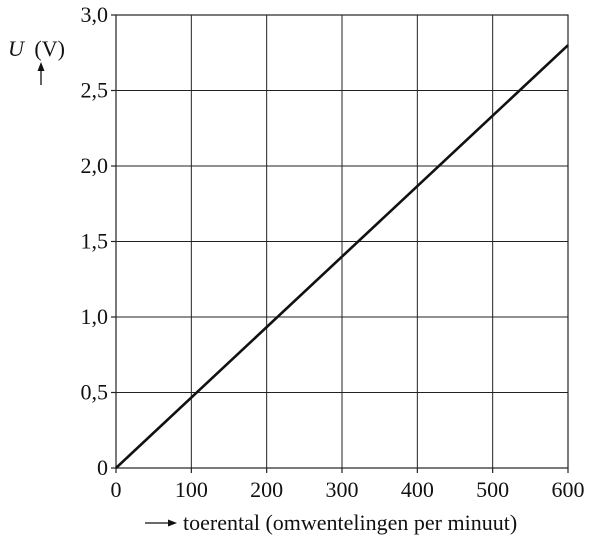  I want to click on y-tick-label: 2,0, so click(95, 165).